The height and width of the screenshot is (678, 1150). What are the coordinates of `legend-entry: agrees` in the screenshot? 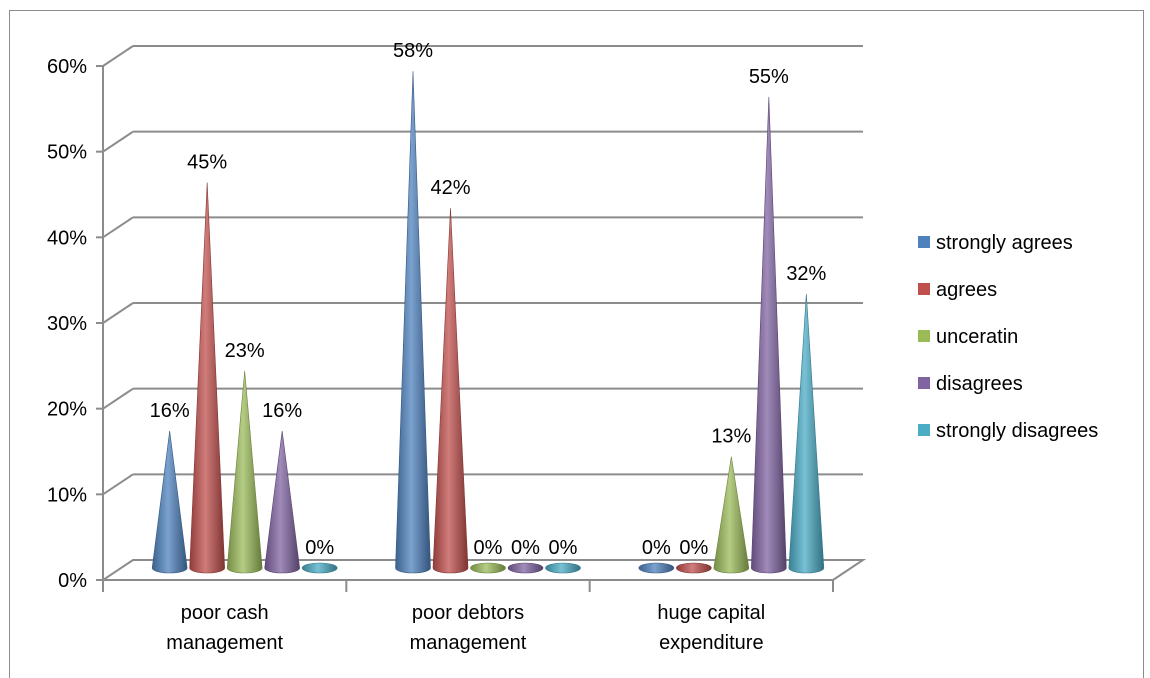 It's located at (966, 290).